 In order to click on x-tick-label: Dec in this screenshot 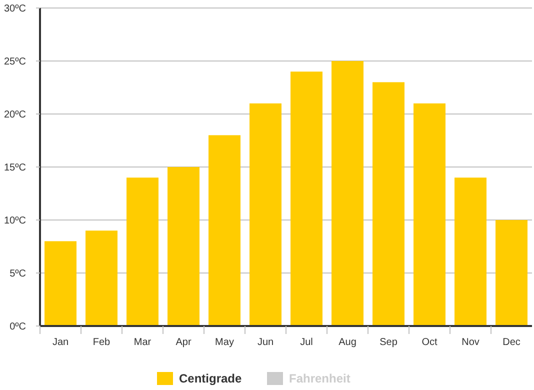, I will do `click(511, 342)`.